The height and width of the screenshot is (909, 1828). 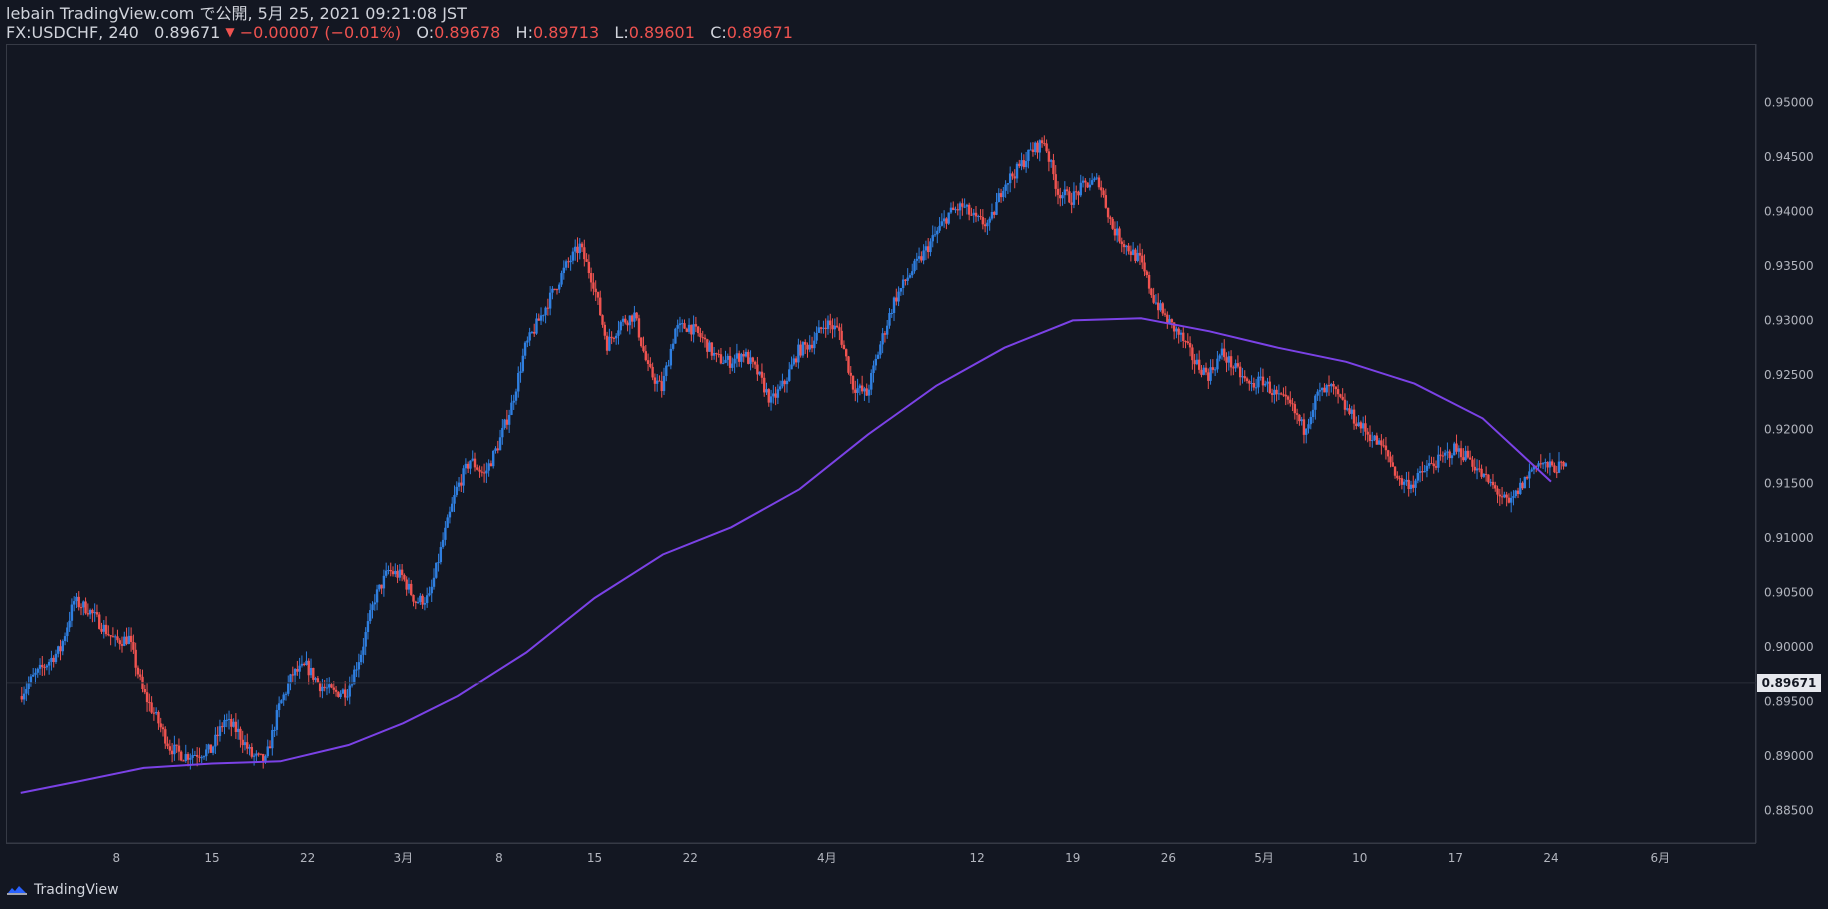 What do you see at coordinates (72, 32) in the screenshot?
I see `symbol-label: FX:USDCHF, 240` at bounding box center [72, 32].